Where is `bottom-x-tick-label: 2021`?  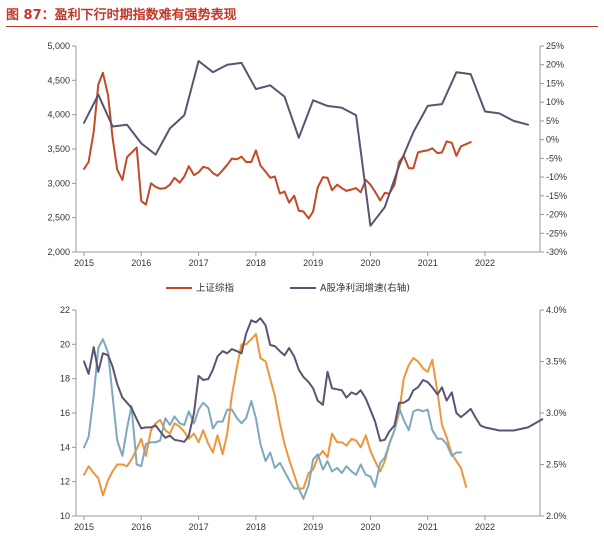
bottom-x-tick-label: 2021 is located at coordinates (428, 527).